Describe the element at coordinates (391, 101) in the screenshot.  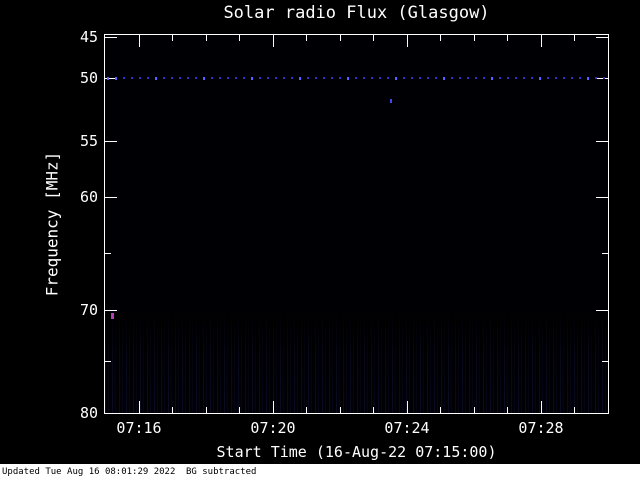
I see `isolated-blue-point` at that location.